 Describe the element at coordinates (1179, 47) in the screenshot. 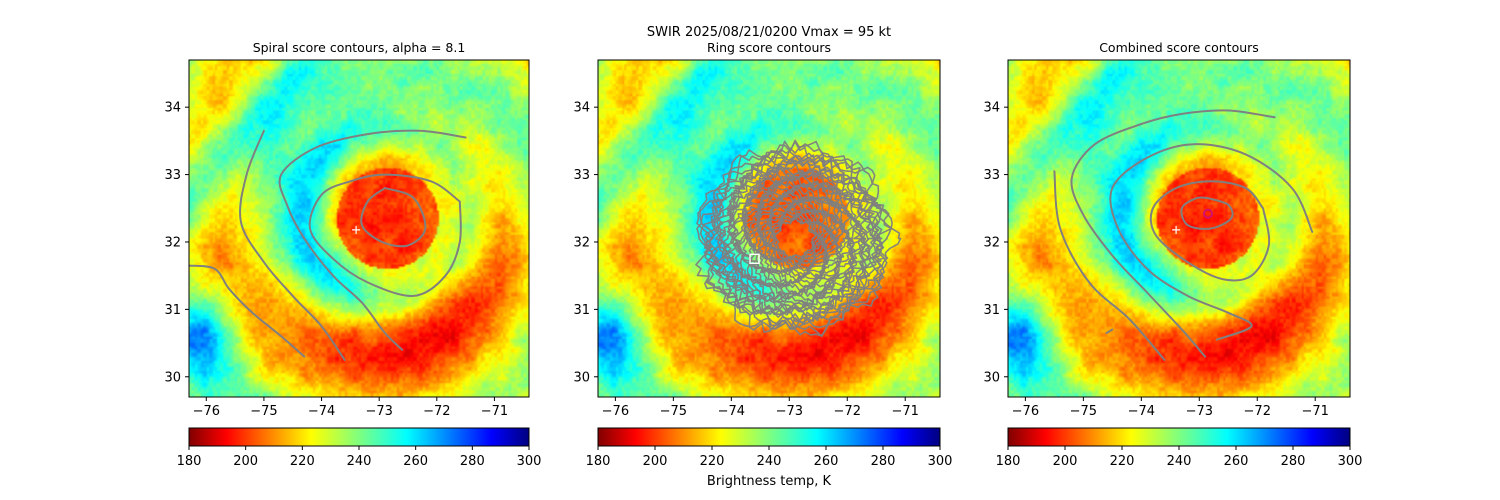

I see `panel-title: Combined score contours` at that location.